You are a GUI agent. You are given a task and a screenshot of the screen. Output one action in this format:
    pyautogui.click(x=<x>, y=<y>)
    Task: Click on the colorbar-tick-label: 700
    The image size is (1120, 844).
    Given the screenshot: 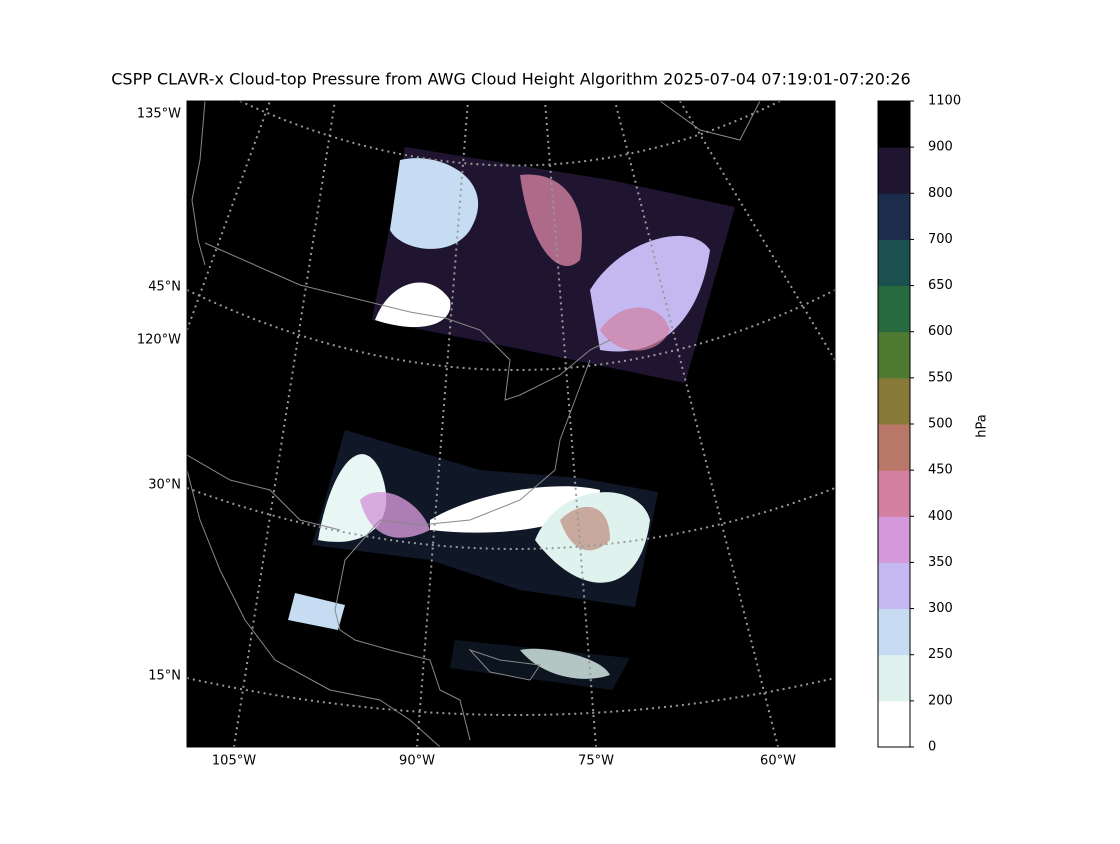 What is the action you would take?
    pyautogui.click(x=940, y=239)
    